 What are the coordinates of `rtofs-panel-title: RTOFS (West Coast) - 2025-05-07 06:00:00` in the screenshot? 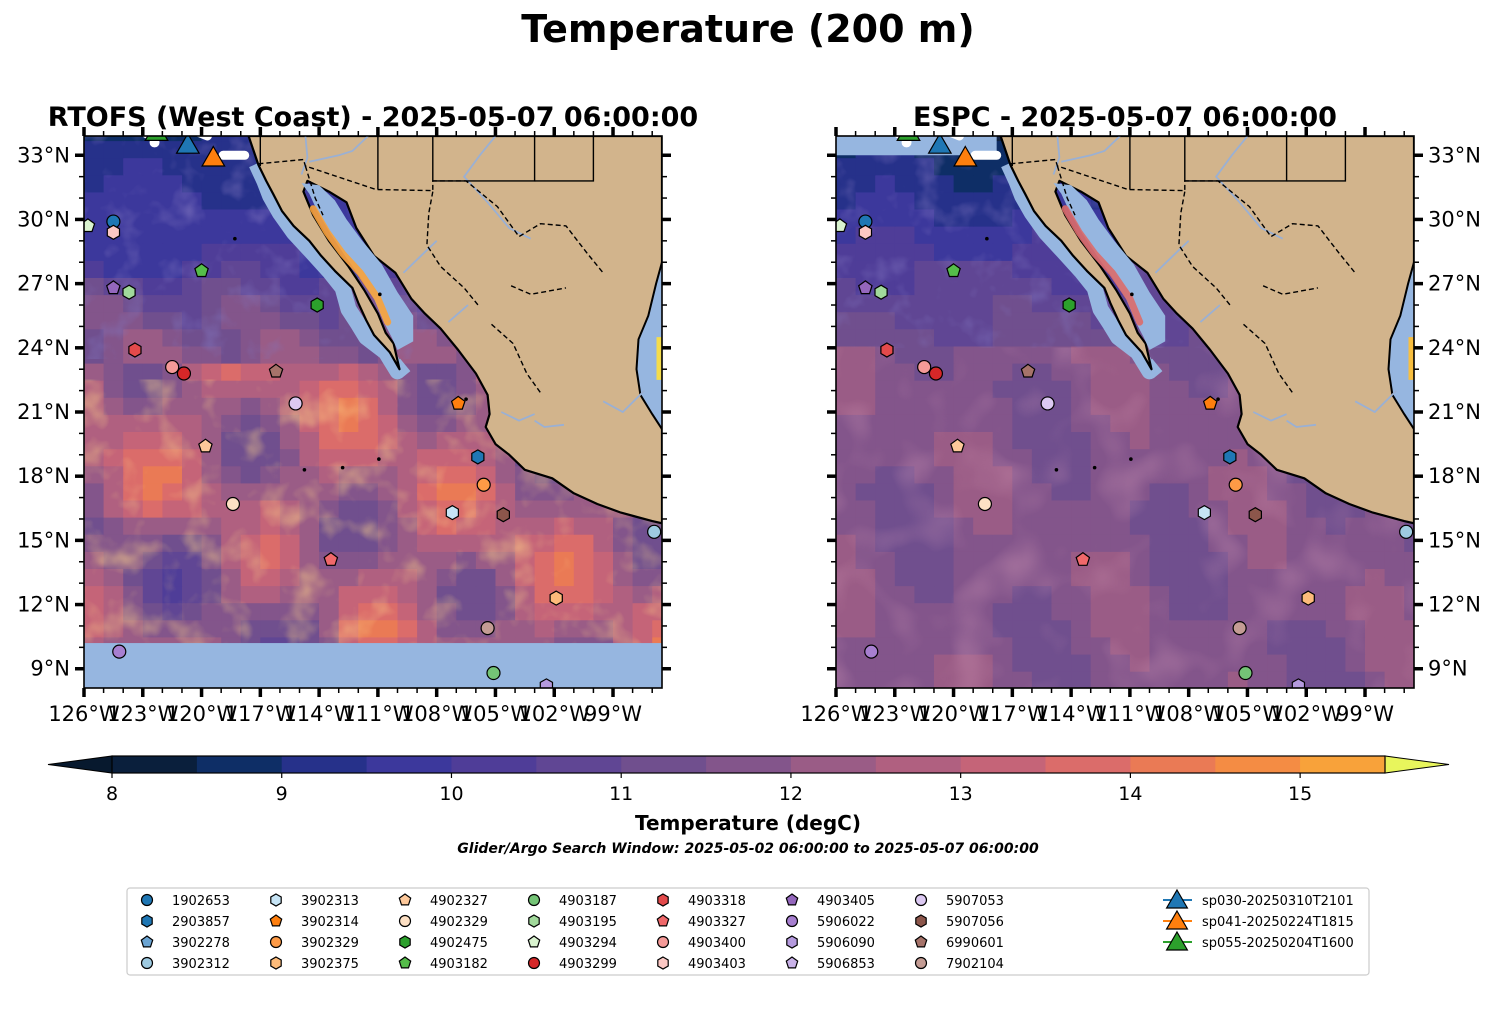 It's located at (373, 117).